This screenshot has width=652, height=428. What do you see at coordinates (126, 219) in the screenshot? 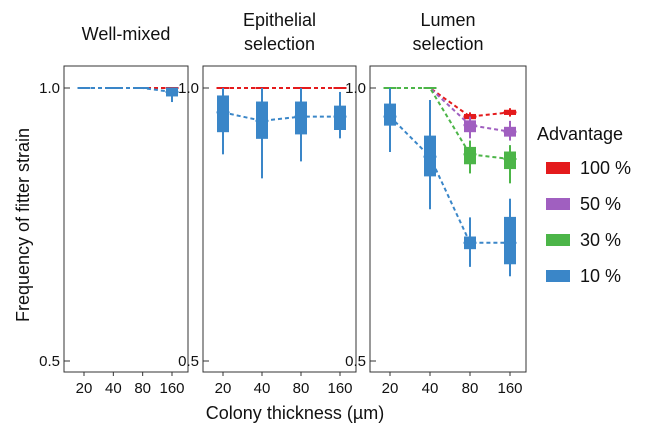
I see `panel-frame` at bounding box center [126, 219].